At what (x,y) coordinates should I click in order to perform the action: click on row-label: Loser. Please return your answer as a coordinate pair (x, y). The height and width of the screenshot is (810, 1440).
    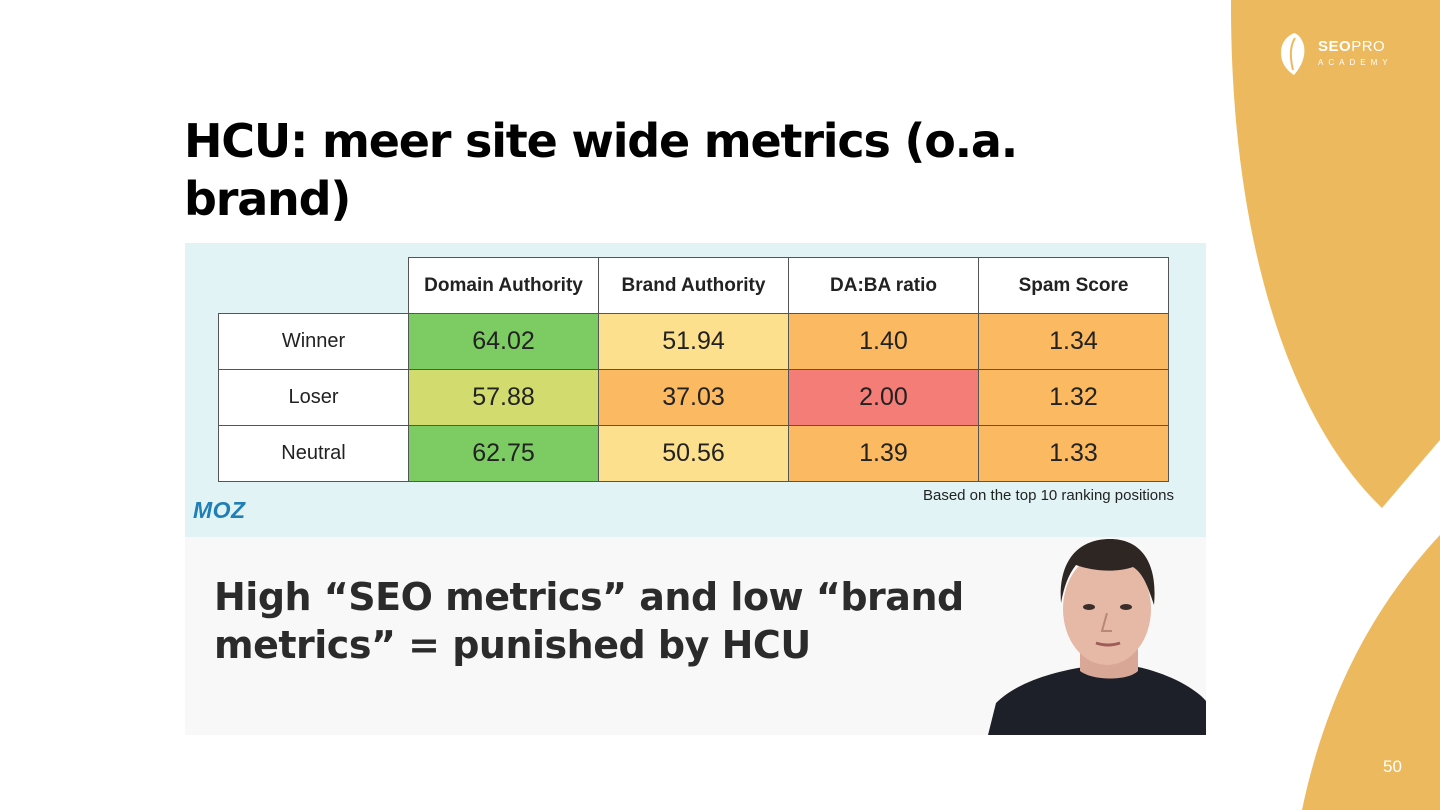
    Looking at the image, I should click on (313, 397).